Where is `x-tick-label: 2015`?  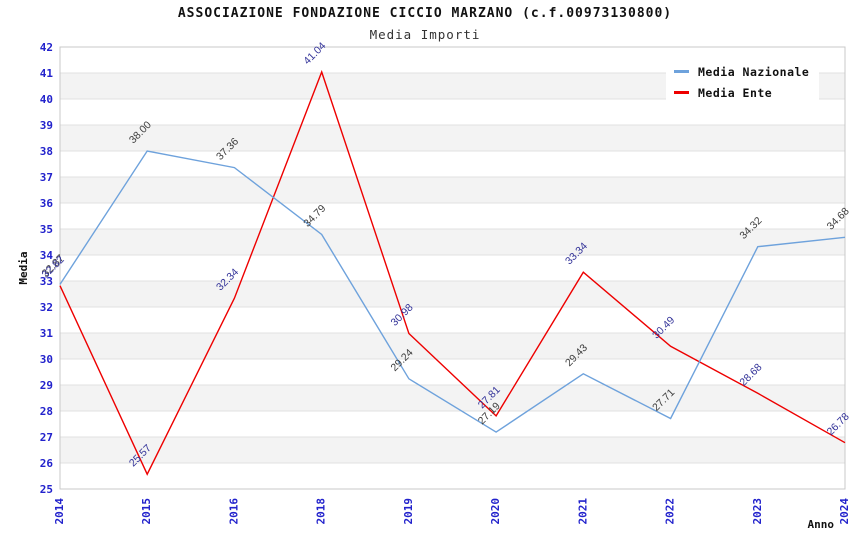 x-tick-label: 2015 is located at coordinates (146, 511).